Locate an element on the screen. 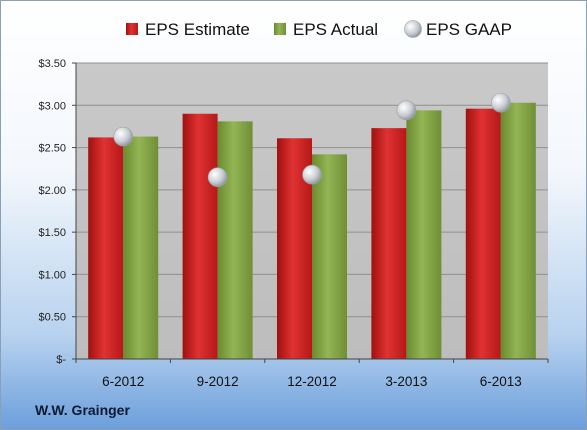 This screenshot has height=430, width=587. y-tick-label: $1.00 is located at coordinates (52, 275).